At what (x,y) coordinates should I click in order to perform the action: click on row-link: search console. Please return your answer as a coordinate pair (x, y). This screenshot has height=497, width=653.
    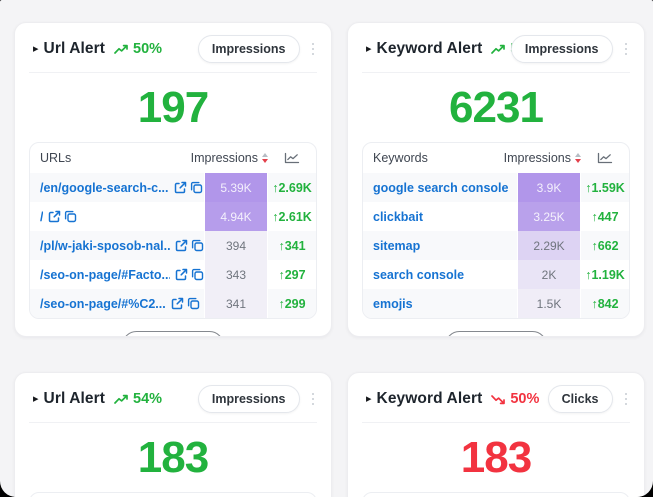
    Looking at the image, I should click on (419, 274).